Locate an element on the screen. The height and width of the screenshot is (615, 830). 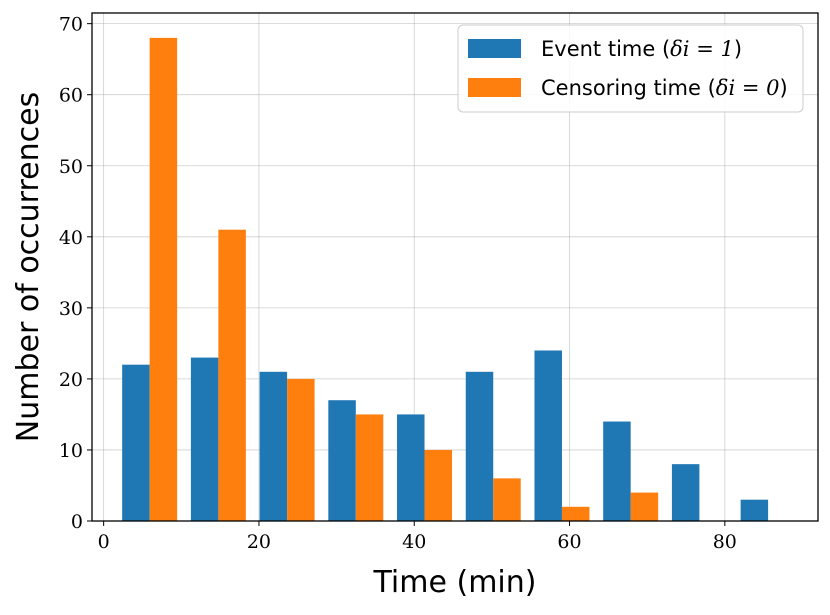
legend-entry-label: Event time (δi = 1) is located at coordinates (641, 49).